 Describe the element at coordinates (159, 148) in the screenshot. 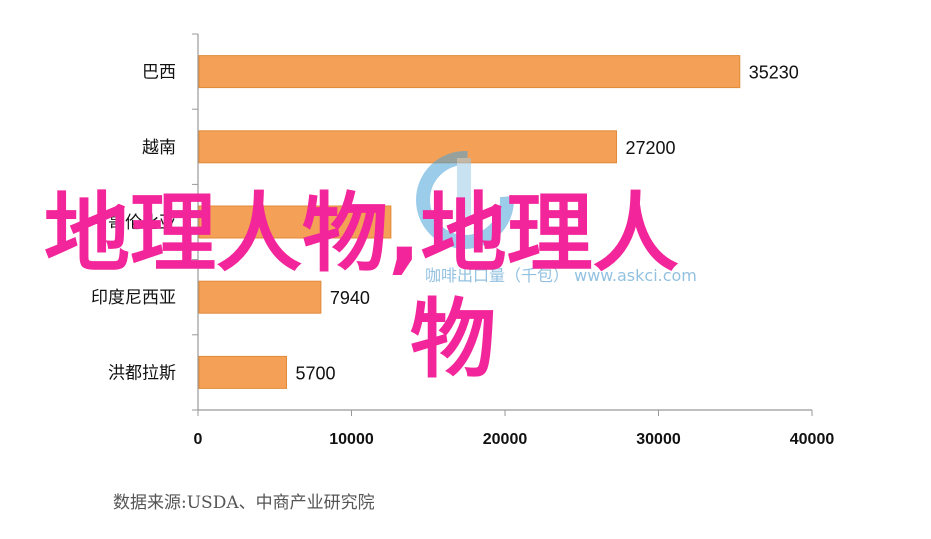

I see `category-label: 越南` at that location.